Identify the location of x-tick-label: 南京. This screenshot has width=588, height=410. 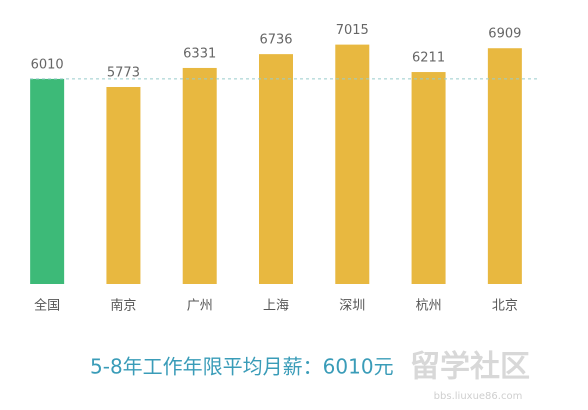
(123, 306).